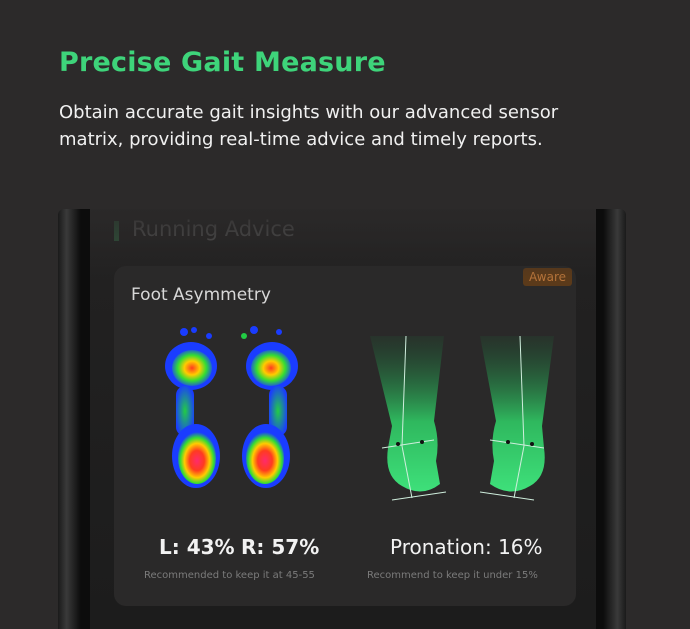  Describe the element at coordinates (213, 229) in the screenshot. I see `section-title: Running Advice` at that location.